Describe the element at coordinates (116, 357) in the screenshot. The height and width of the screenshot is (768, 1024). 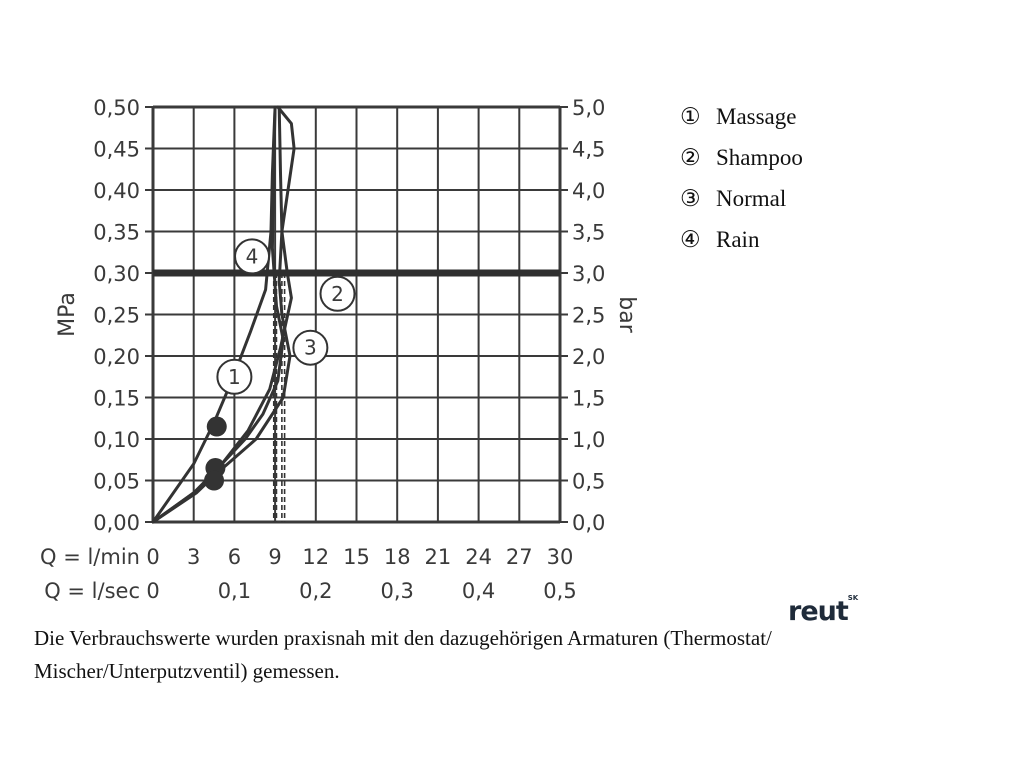
I see `y-left-tick-label: 0,20` at that location.